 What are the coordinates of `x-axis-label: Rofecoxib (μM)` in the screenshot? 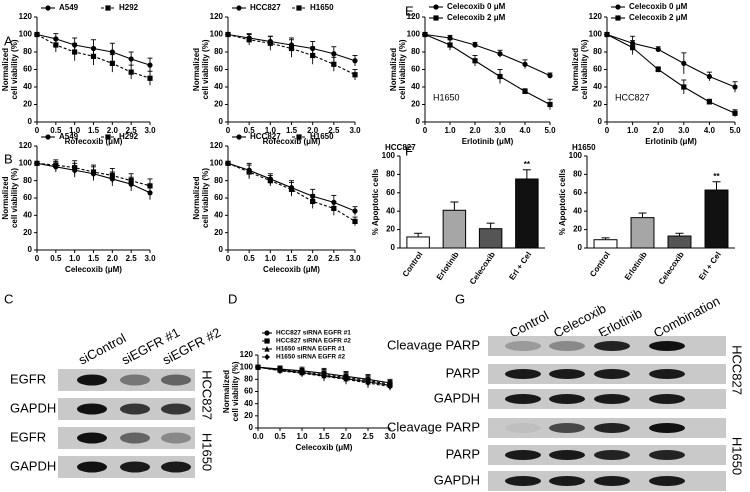 It's located at (292, 141).